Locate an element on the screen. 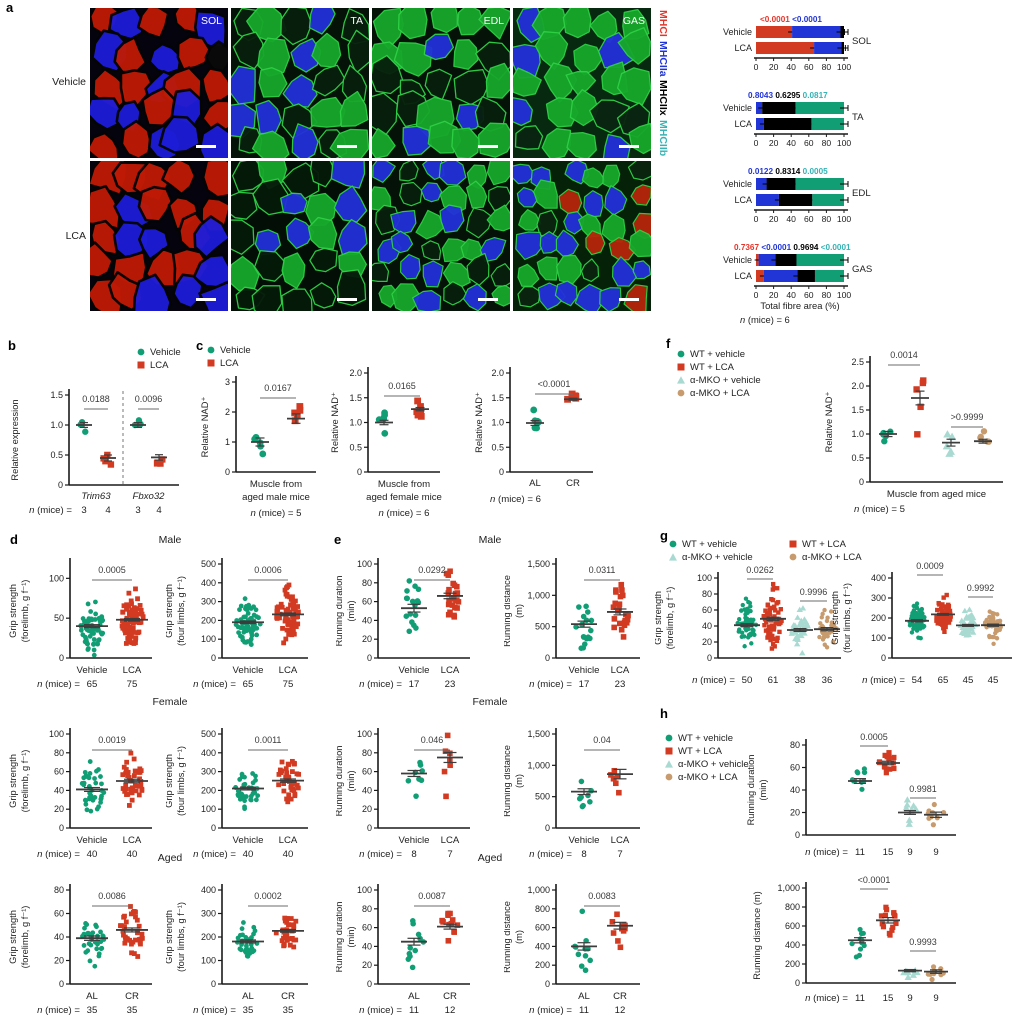 This screenshot has width=1014, height=1024. svg-text: 1,000 is located at coordinates (788, 888).